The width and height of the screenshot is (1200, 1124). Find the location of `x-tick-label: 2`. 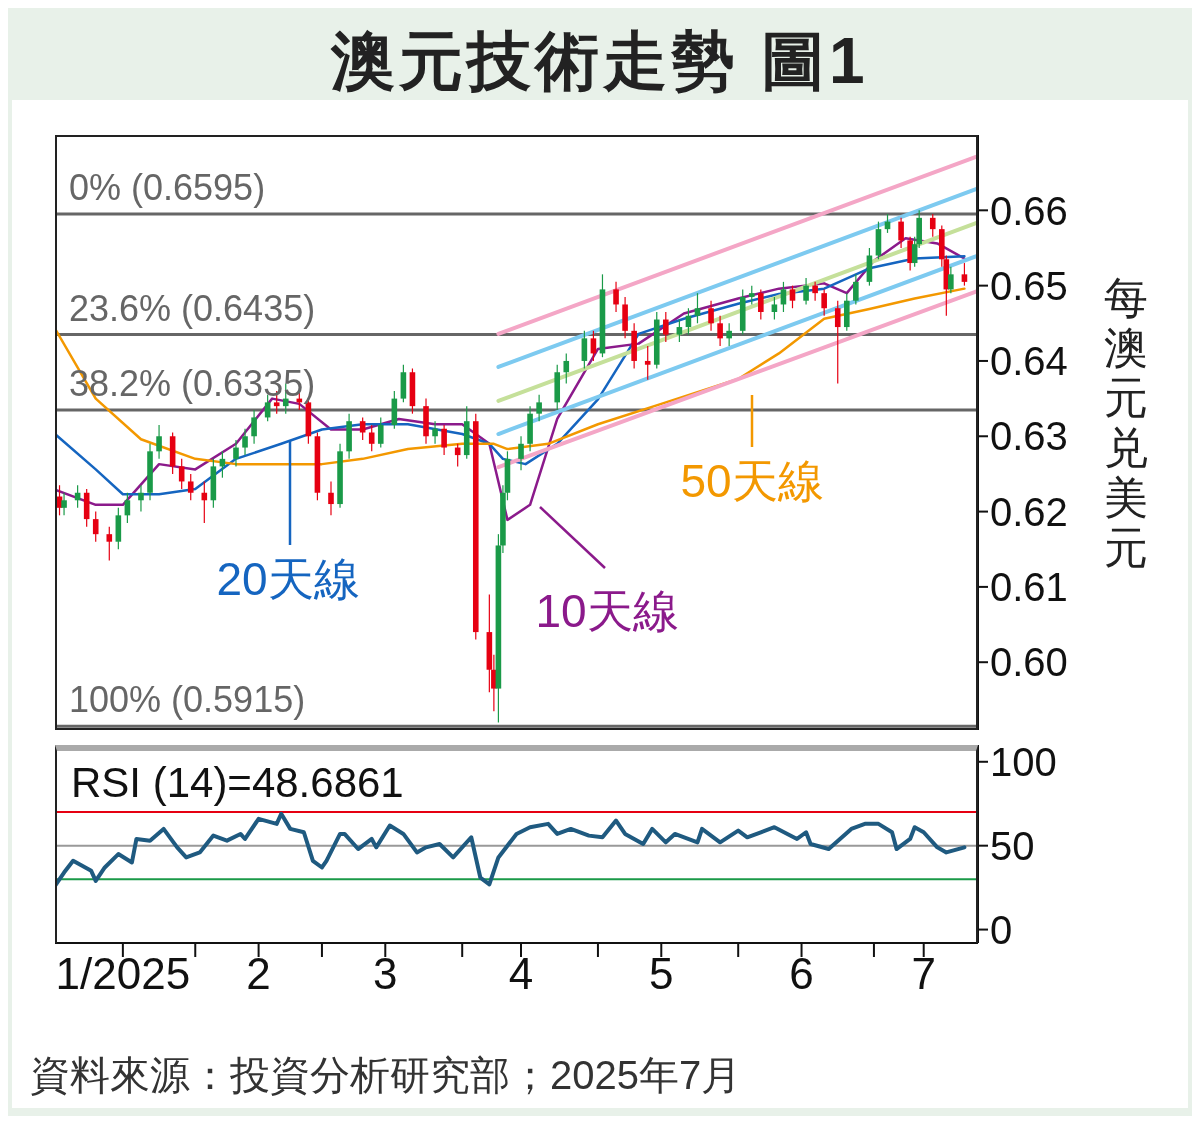

x-tick-label: 2 is located at coordinates (258, 973).